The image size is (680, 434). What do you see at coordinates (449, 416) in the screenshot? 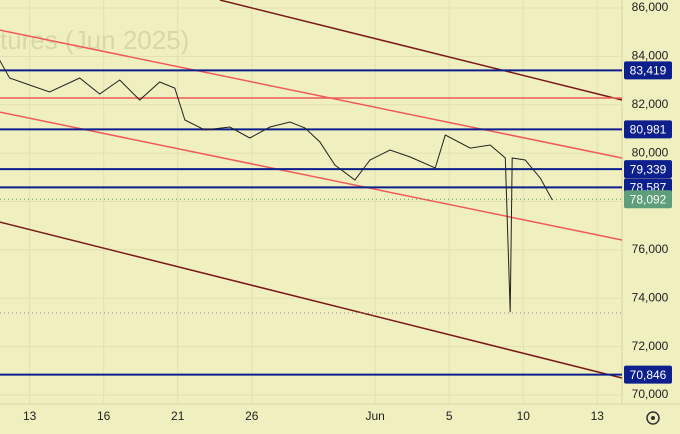
I see `x-tick-label: 5` at bounding box center [449, 416].